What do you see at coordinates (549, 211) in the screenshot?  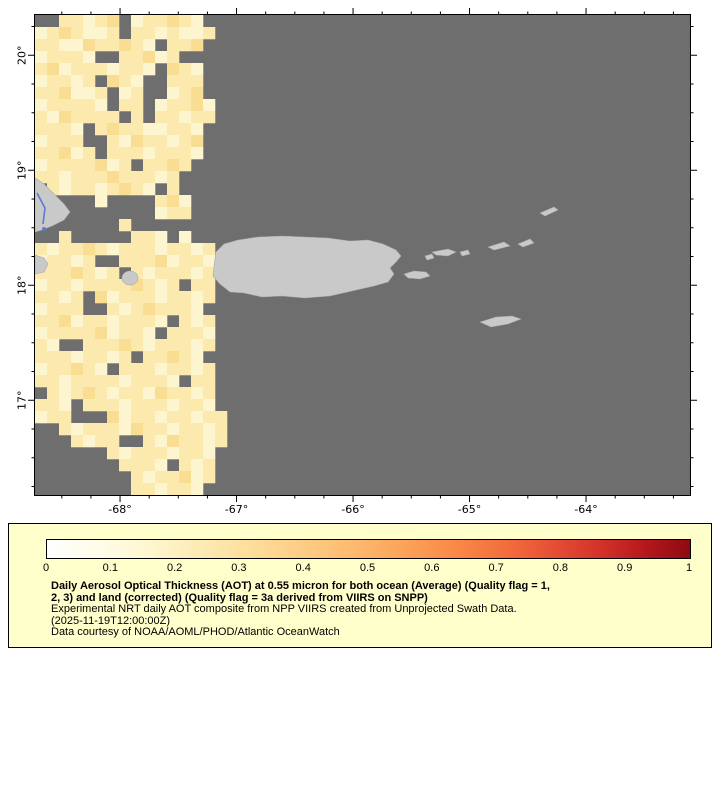 I see `island-anegada` at bounding box center [549, 211].